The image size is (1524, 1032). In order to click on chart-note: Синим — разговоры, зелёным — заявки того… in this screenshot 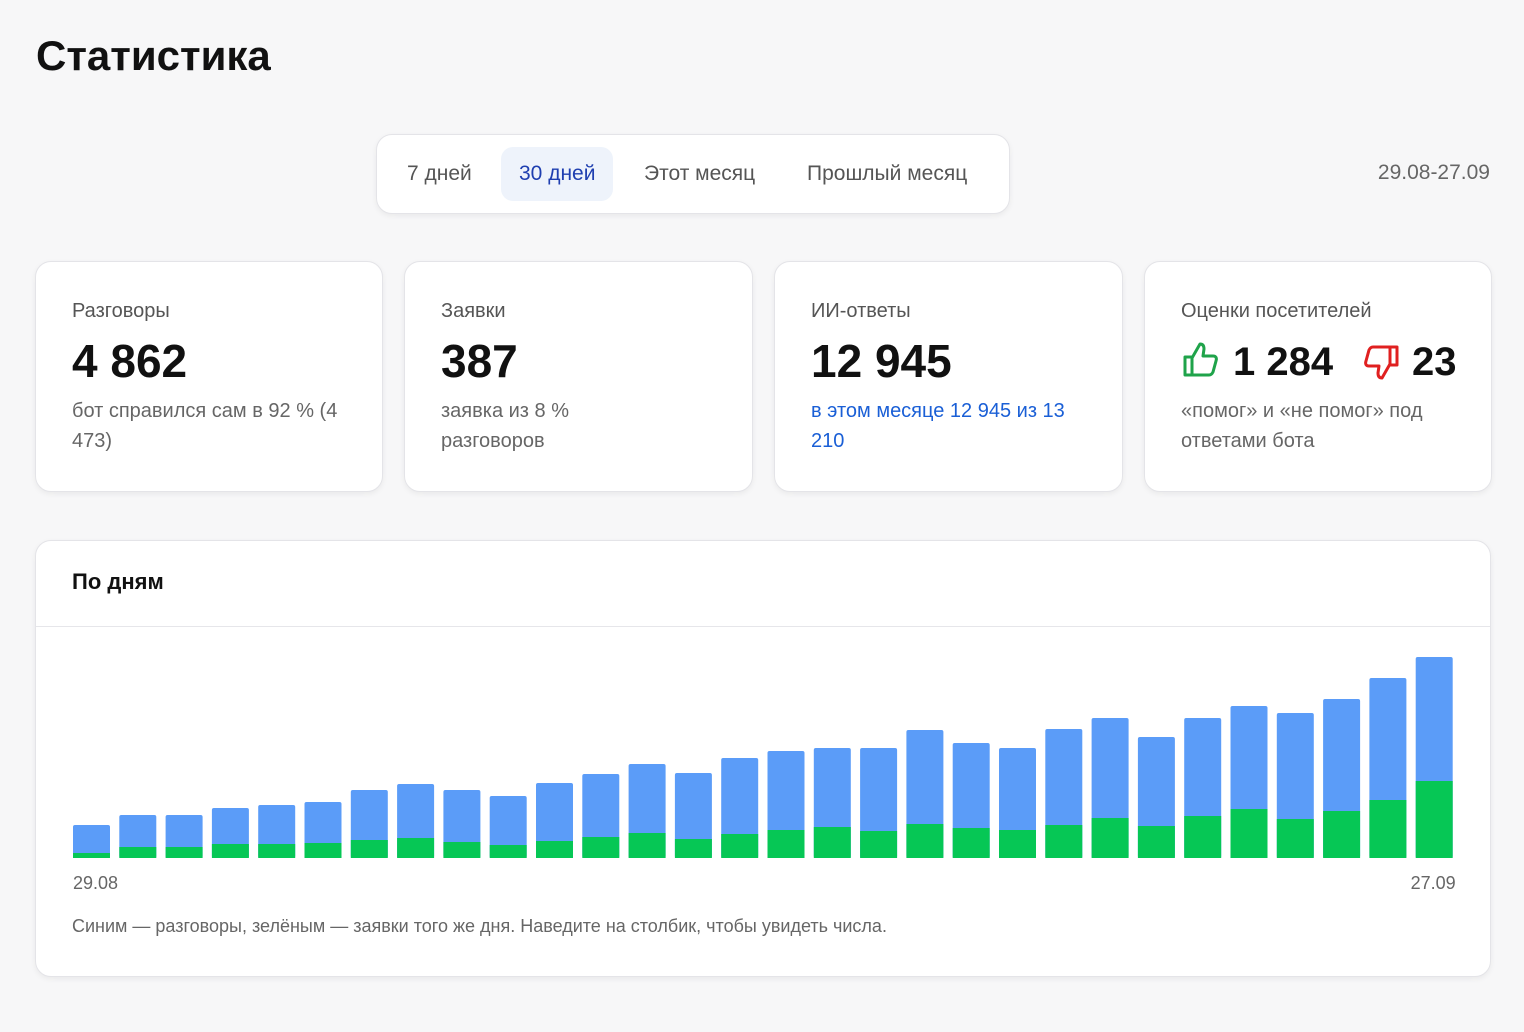, I will do `click(479, 926)`.